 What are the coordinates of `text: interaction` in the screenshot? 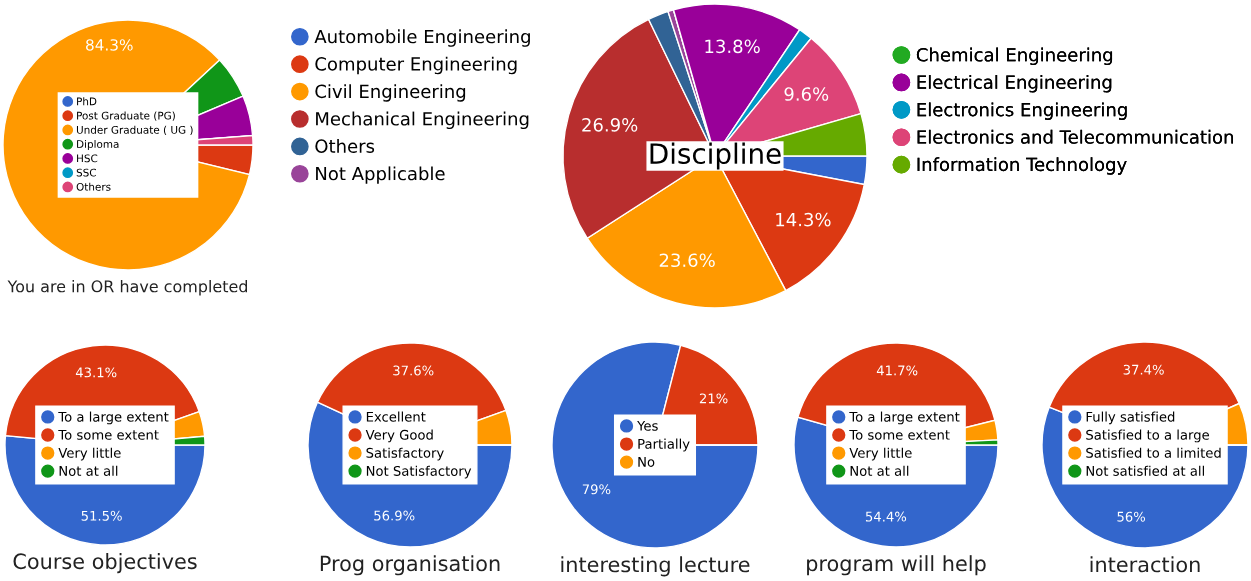 It's located at (1145, 564).